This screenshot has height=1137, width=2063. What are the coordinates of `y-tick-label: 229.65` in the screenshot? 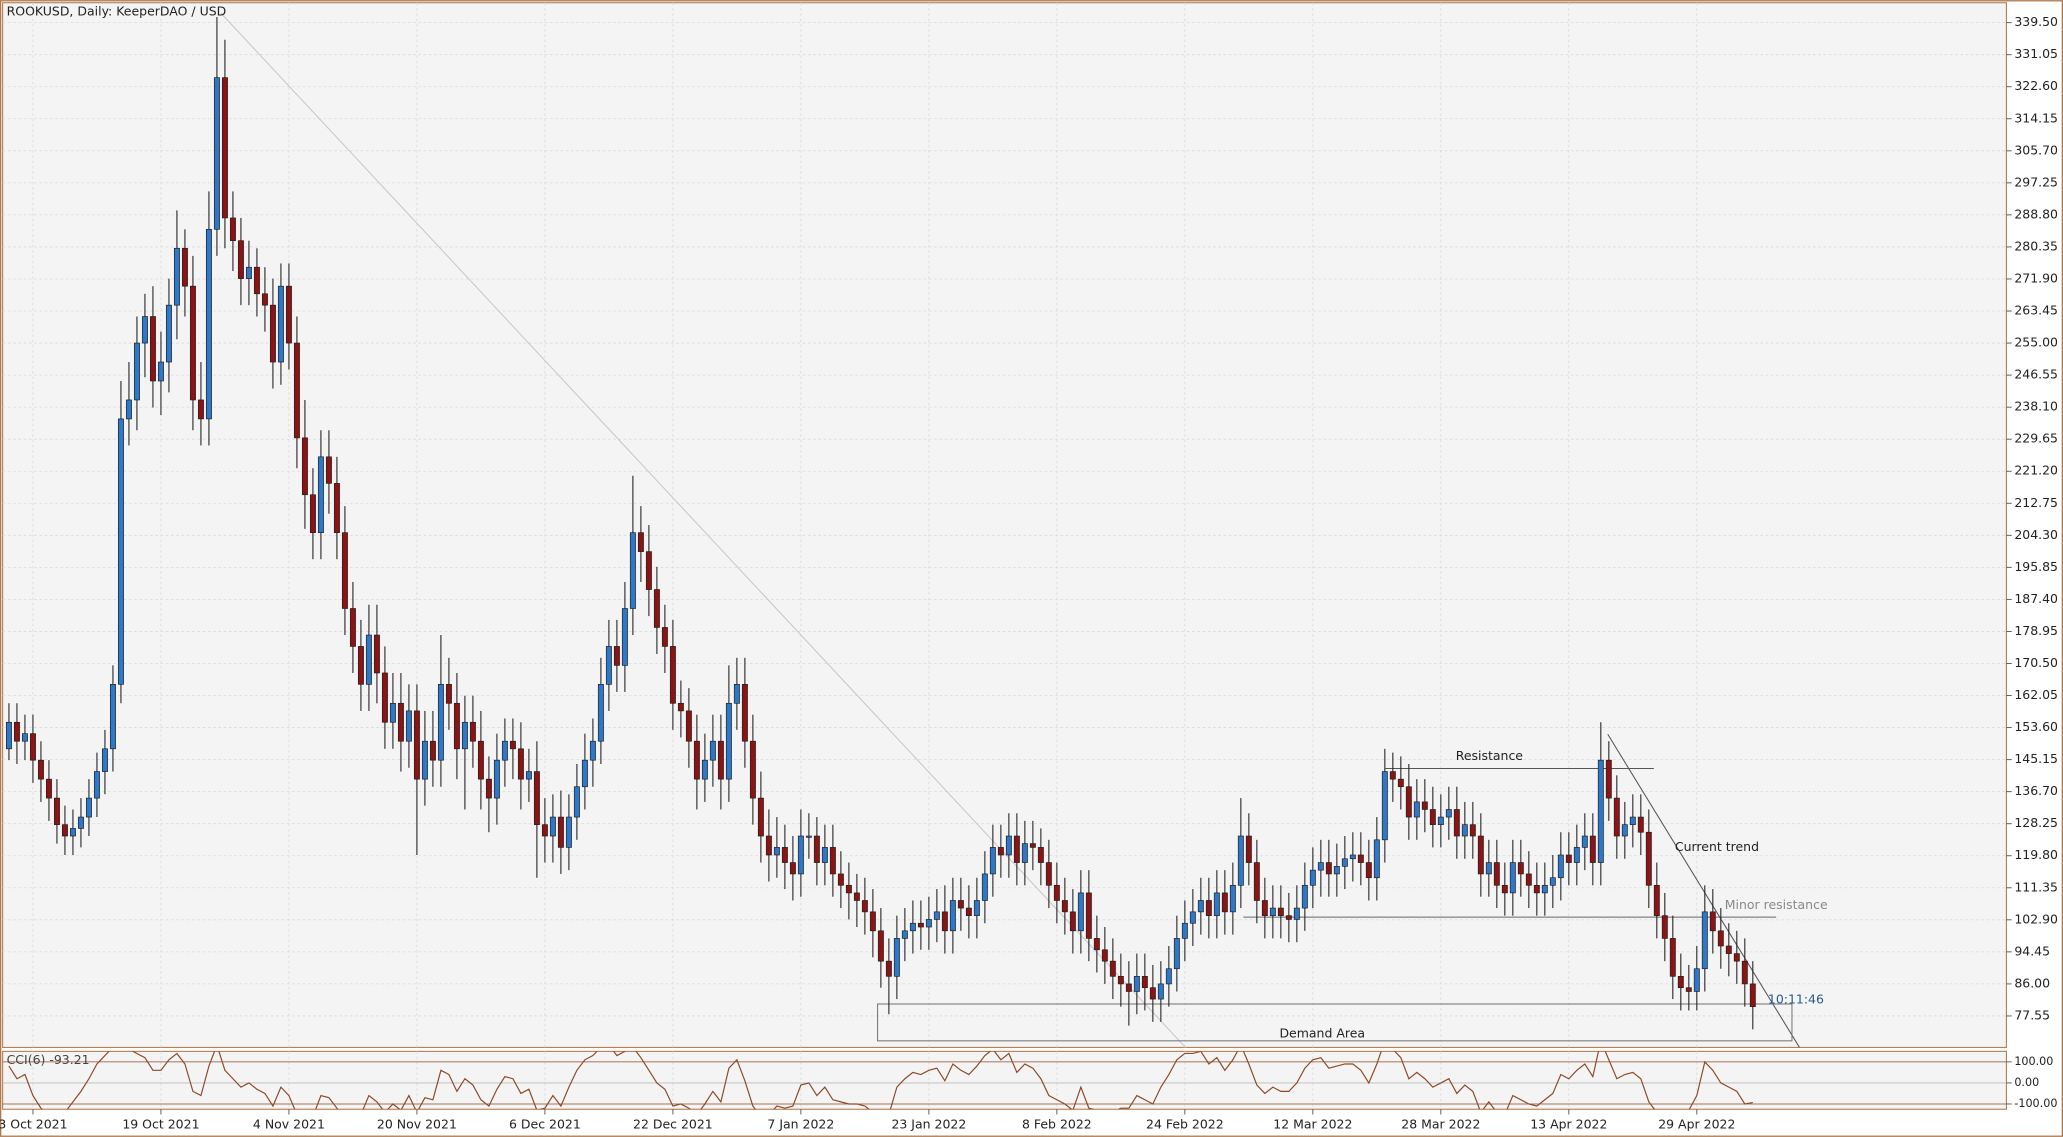 It's located at (2036, 438).